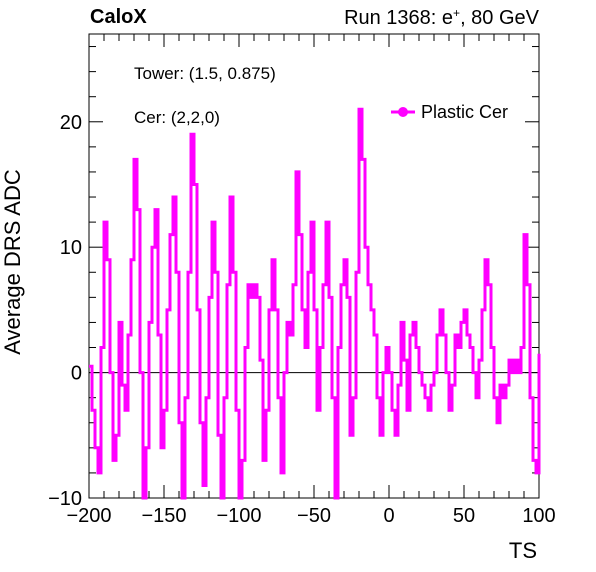 The width and height of the screenshot is (596, 572). Describe the element at coordinates (457, 13) in the screenshot. I see `run-label-superscript: +` at that location.